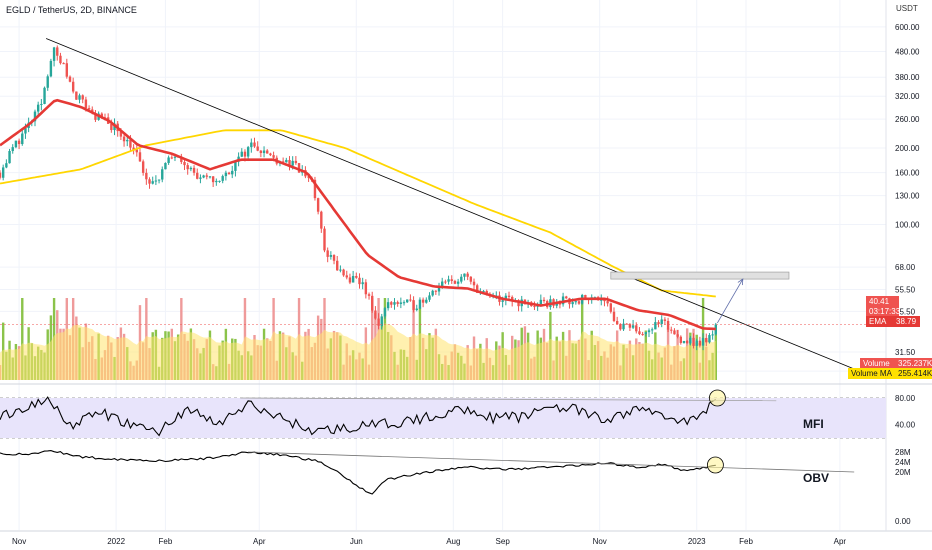 Image resolution: width=932 pixels, height=550 pixels. Describe the element at coordinates (907, 173) in the screenshot. I see `price-tick-label: 160.00` at that location.